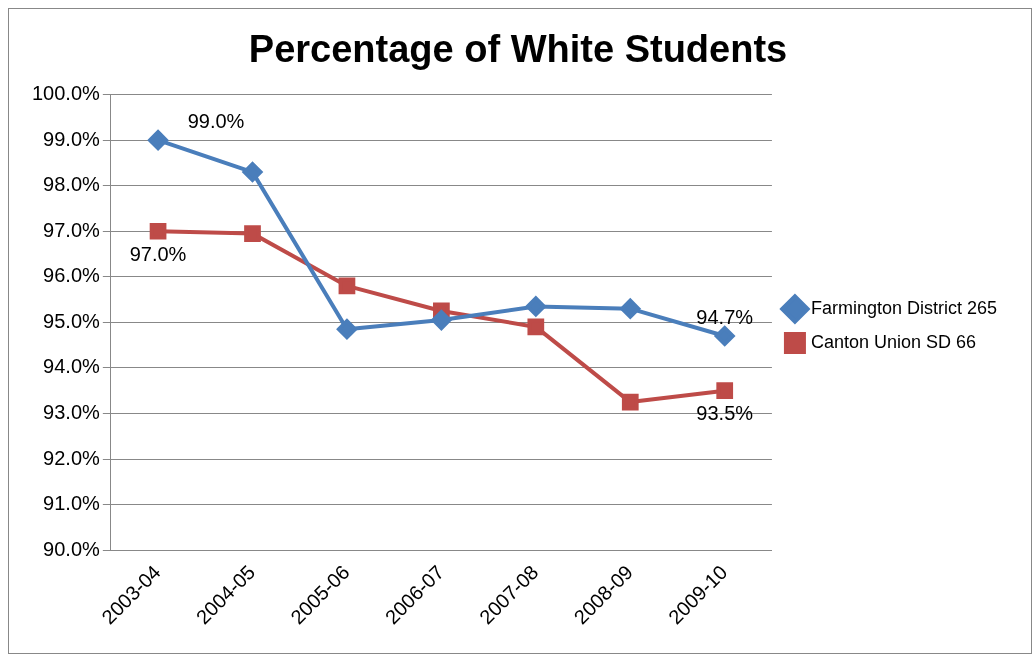 The height and width of the screenshot is (656, 1034). Describe the element at coordinates (893, 341) in the screenshot. I see `legend-label: Canton Union SD 66` at that location.